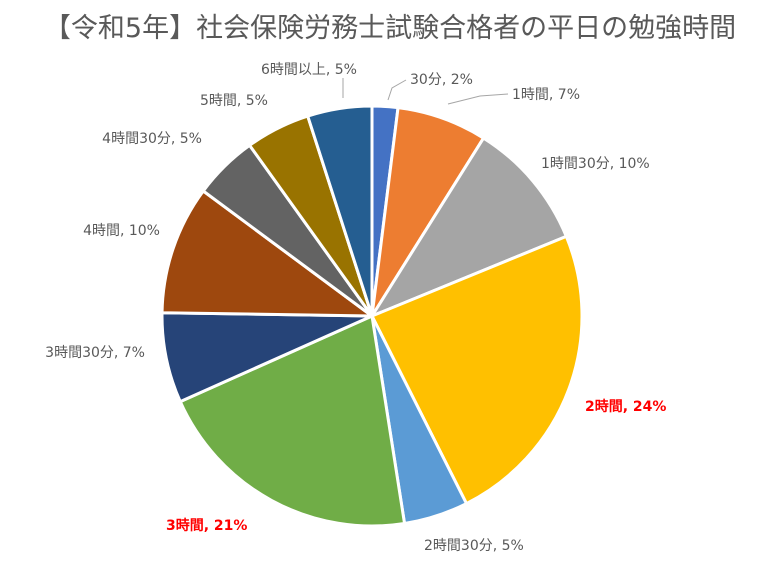 This screenshot has height=566, width=780. What do you see at coordinates (390, 28) in the screenshot?
I see `chart-title: 【令和5年】社会保険労務士試験合格者の平日の勉強時間` at bounding box center [390, 28].